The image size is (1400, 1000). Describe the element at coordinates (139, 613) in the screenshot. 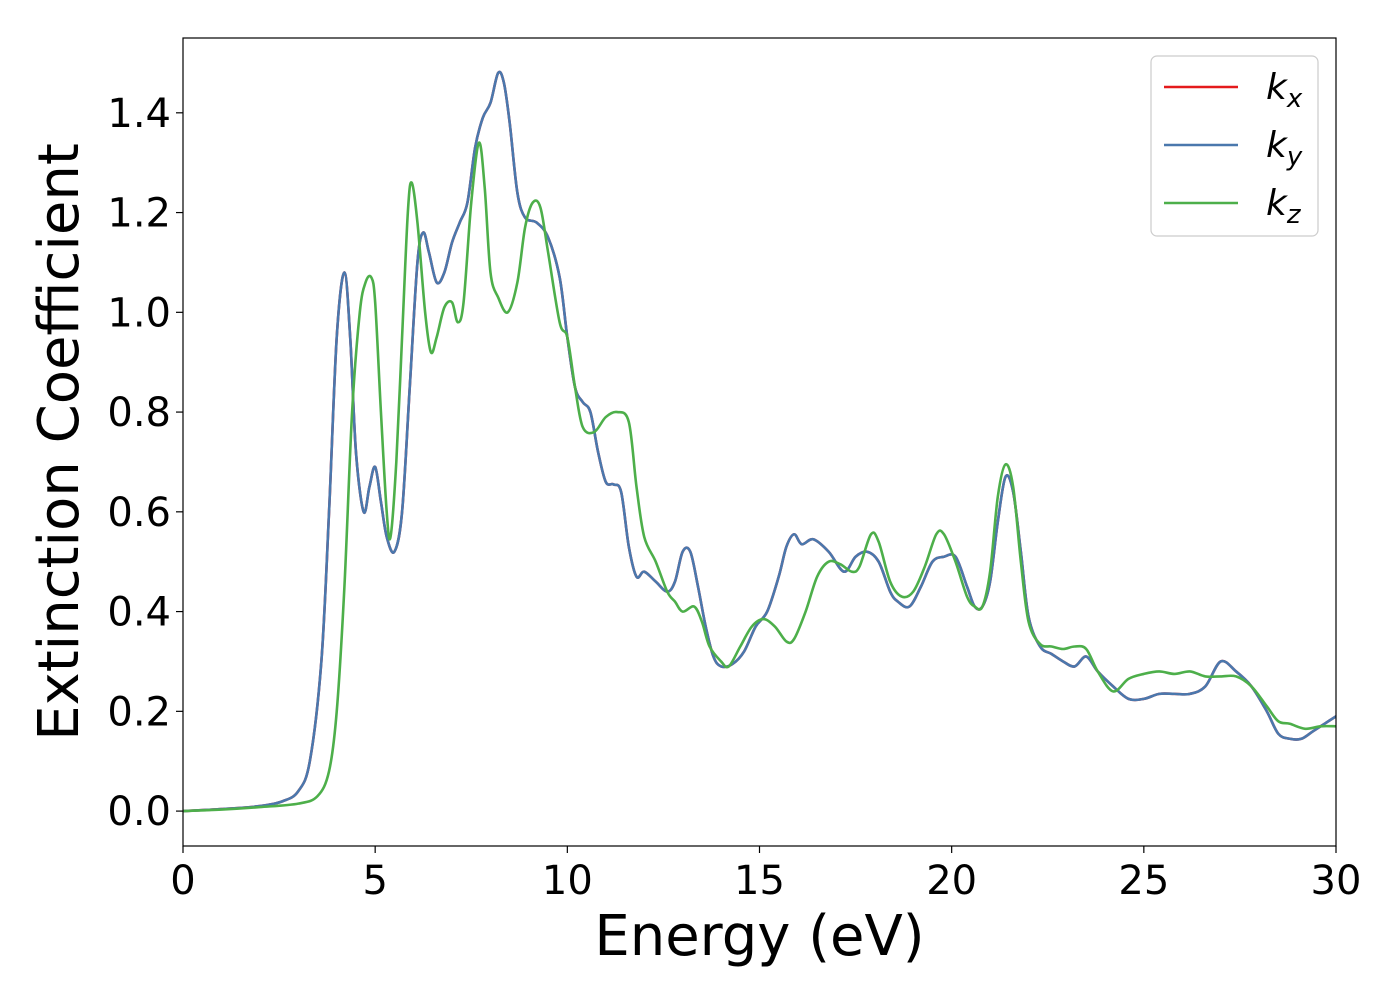

I see `y-tick-label: 0.4` at that location.